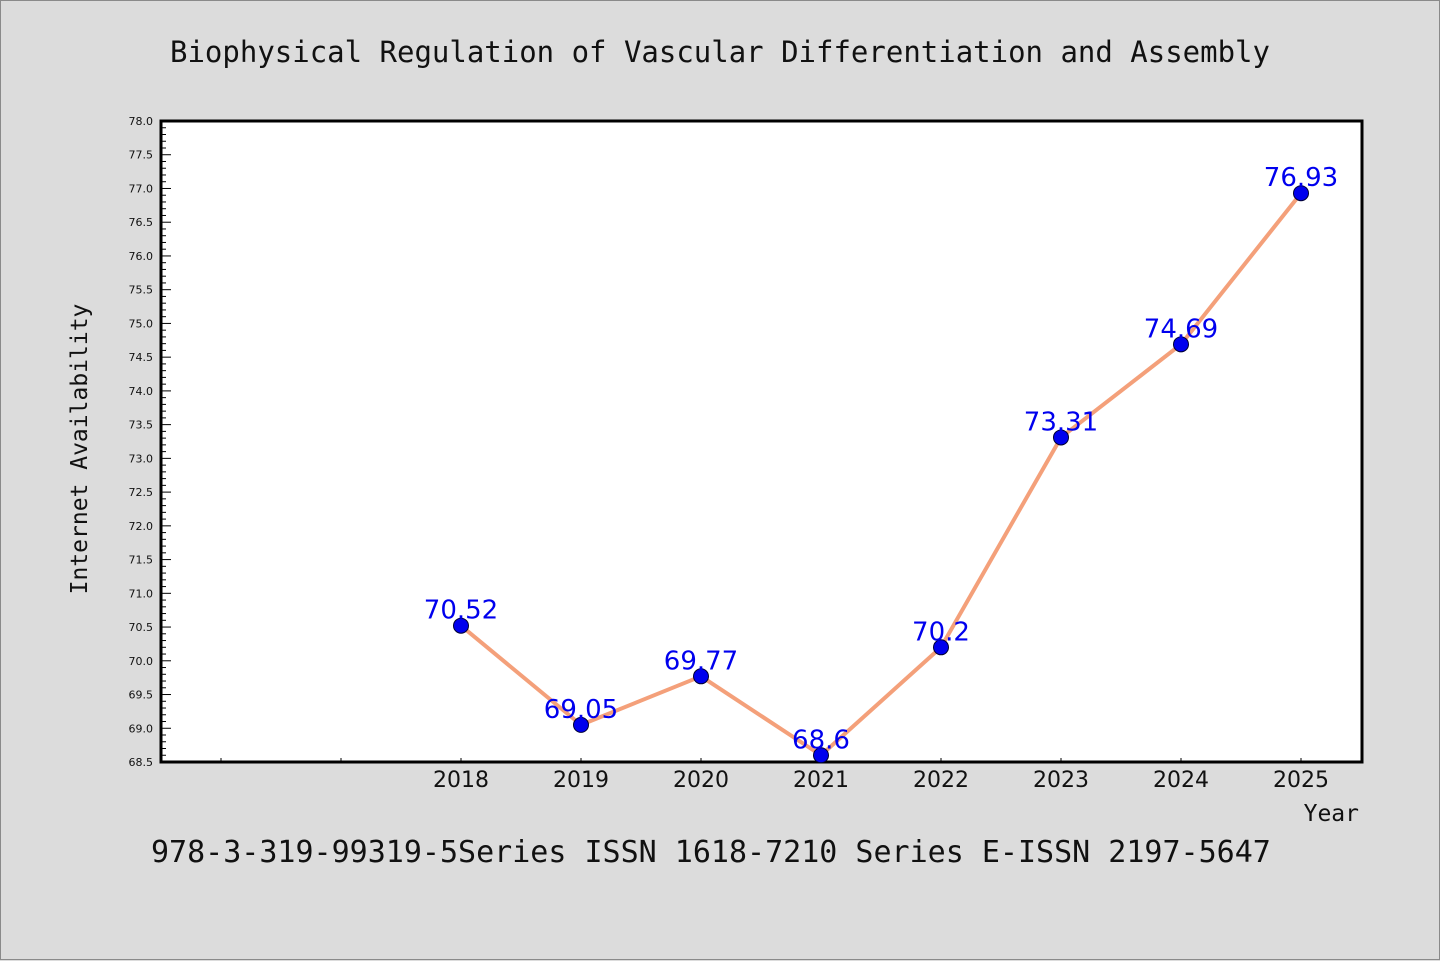 Image resolution: width=1440 pixels, height=961 pixels. What do you see at coordinates (141, 661) in the screenshot?
I see `y-tick-label: 70.0` at bounding box center [141, 661].